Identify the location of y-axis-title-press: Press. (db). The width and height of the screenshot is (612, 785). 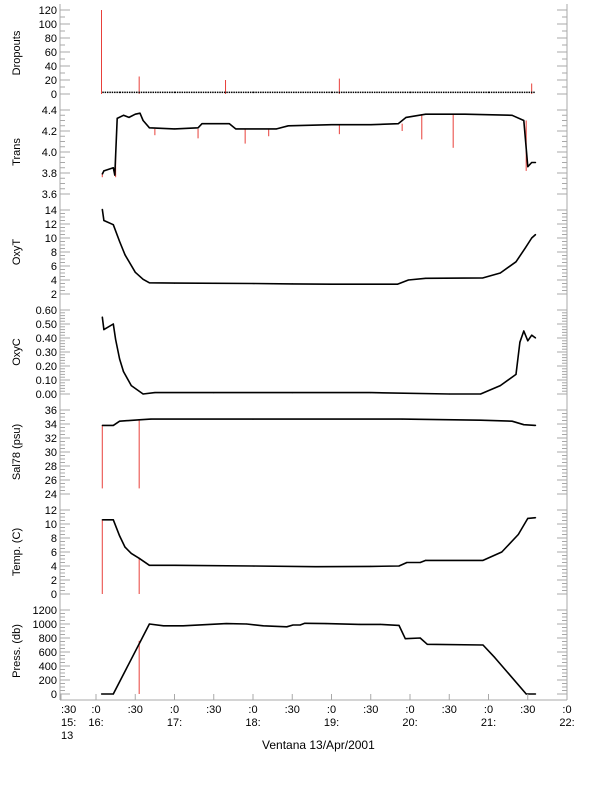
(17, 651).